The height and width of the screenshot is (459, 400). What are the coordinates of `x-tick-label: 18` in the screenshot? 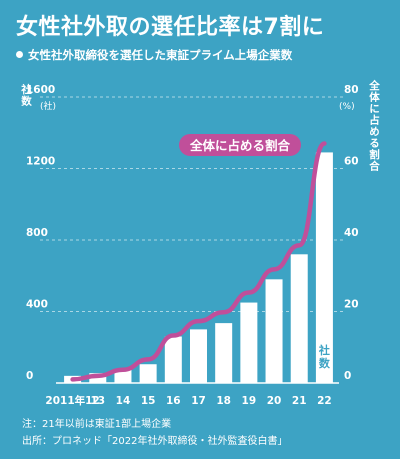 It's located at (223, 401).